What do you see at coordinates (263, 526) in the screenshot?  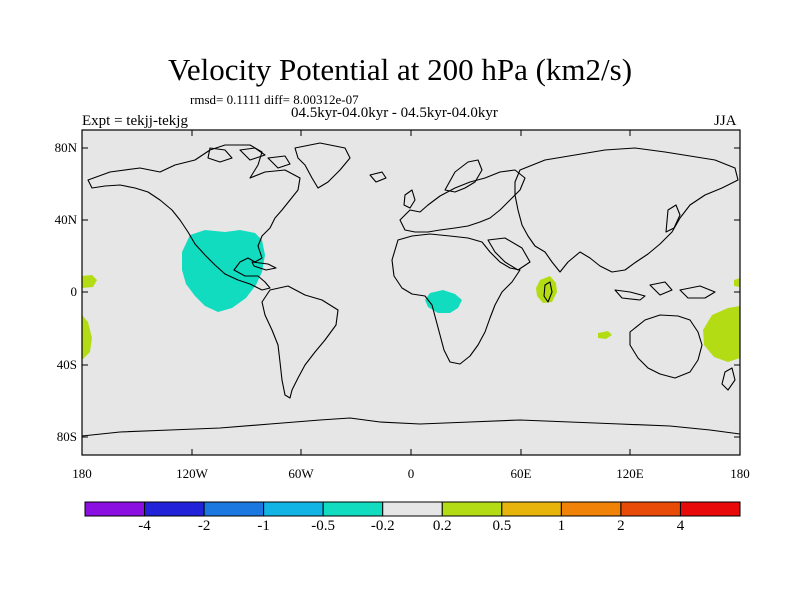 I see `colorbar-label: -1` at bounding box center [263, 526].